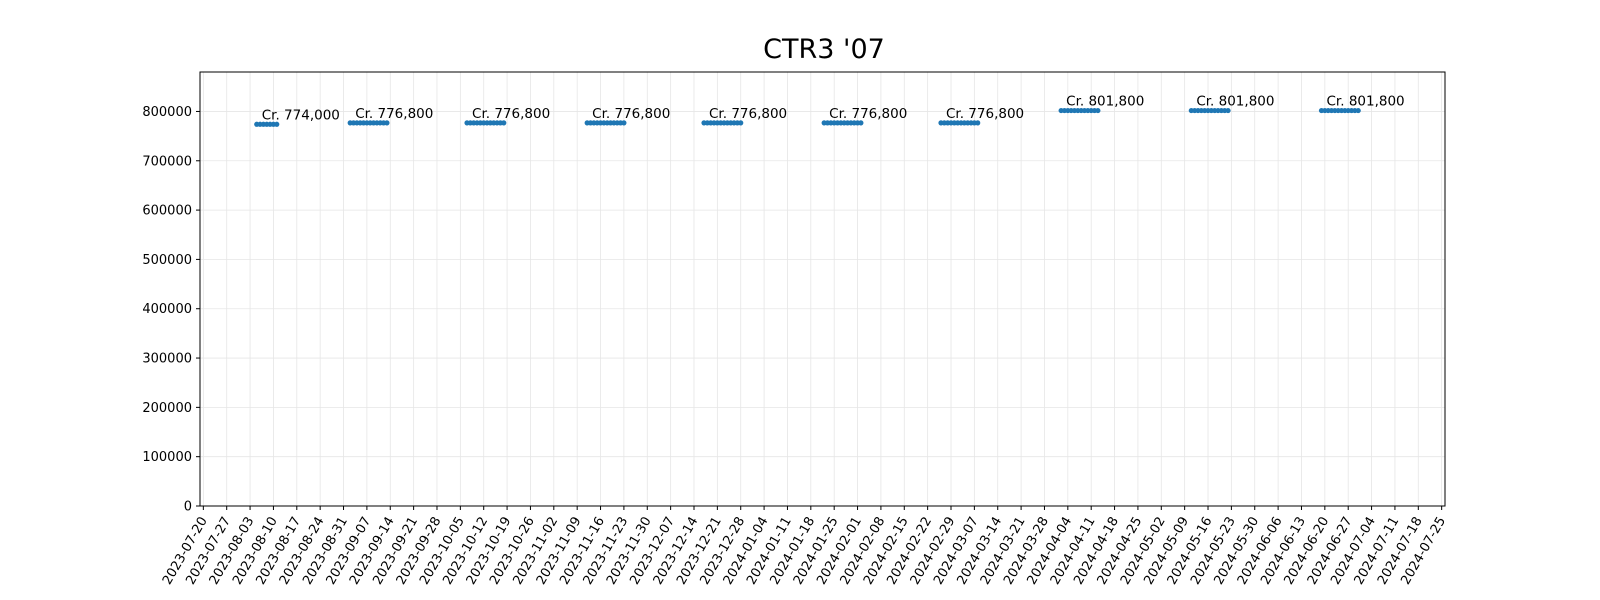 The image size is (1600, 600). What do you see at coordinates (807, 117) in the screenshot?
I see `marks-layer` at bounding box center [807, 117].